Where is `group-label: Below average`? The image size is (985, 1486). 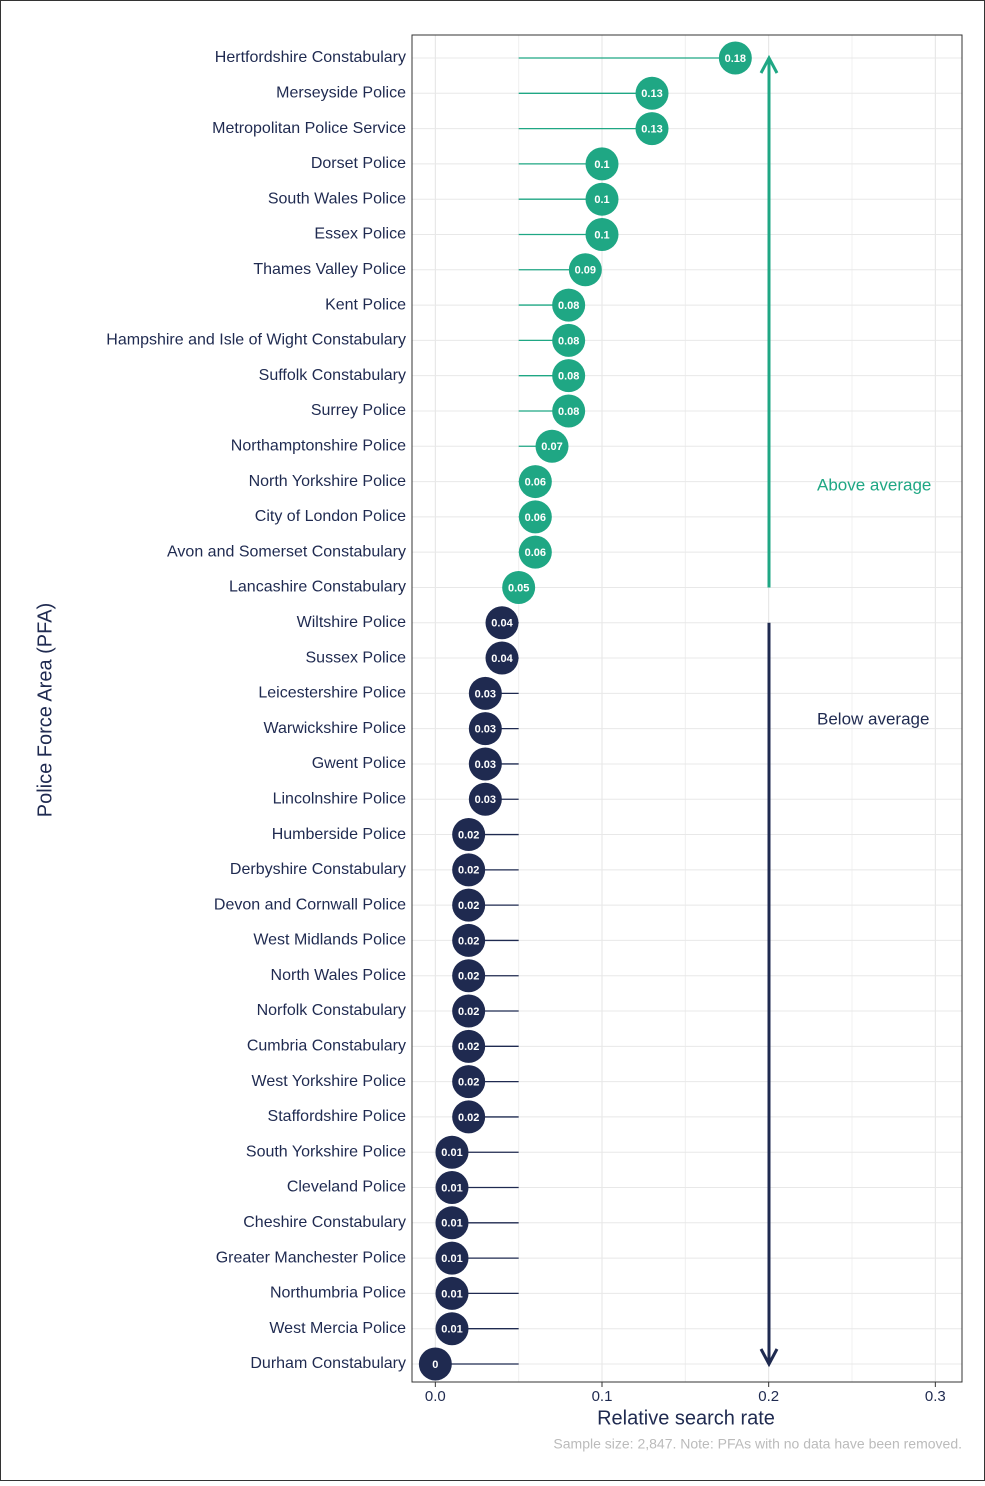 group-label: Below average is located at coordinates (873, 718).